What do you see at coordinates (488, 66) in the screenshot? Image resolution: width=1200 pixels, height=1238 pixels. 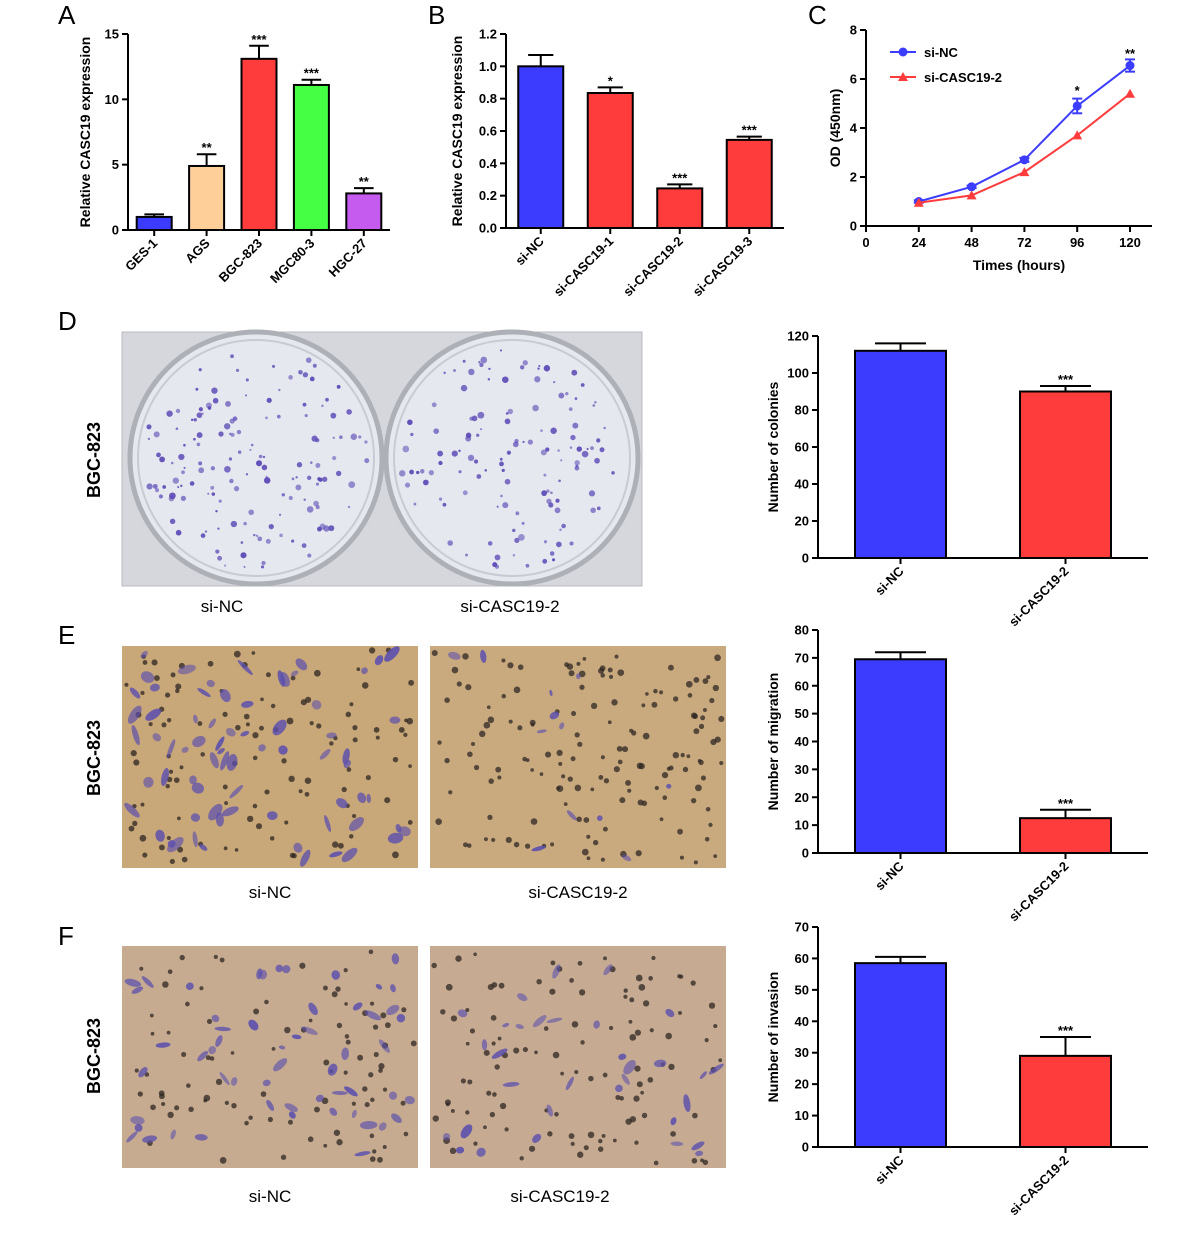 I see `y-tick-label-b: 1.0` at bounding box center [488, 66].